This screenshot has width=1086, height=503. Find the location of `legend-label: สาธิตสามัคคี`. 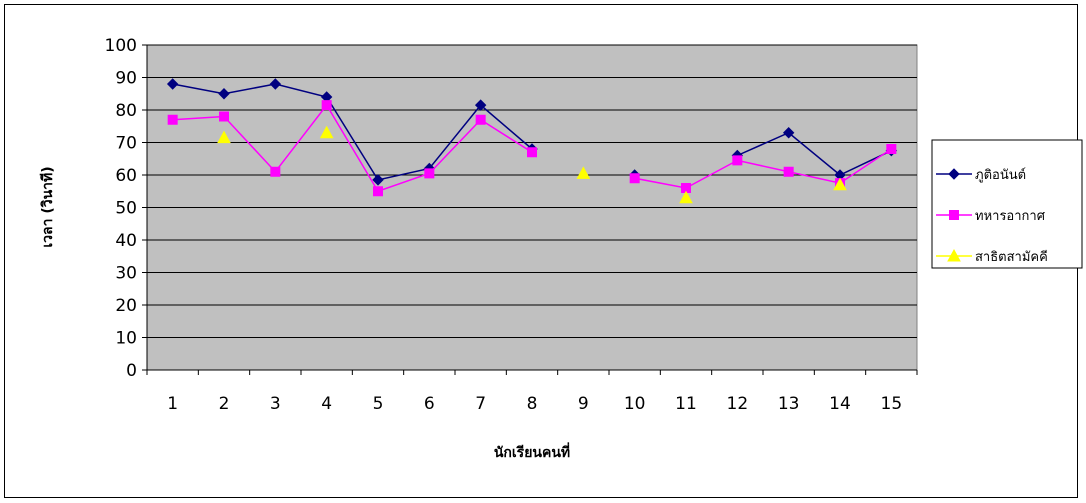

legend-label: สาธิตสามัคคี is located at coordinates (1011, 257).